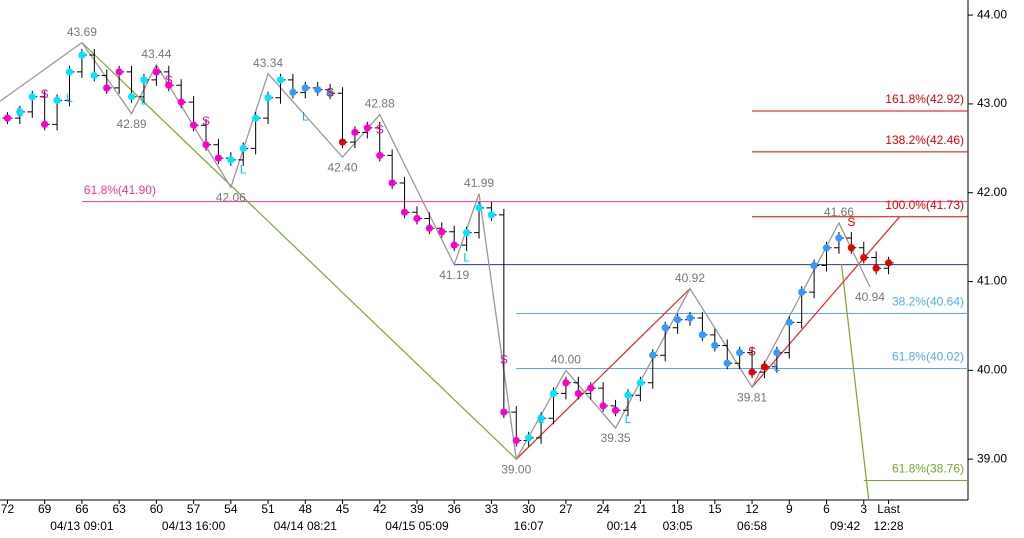 The width and height of the screenshot is (1024, 538). Describe the element at coordinates (715, 509) in the screenshot. I see `x-tick-label: 15` at that location.